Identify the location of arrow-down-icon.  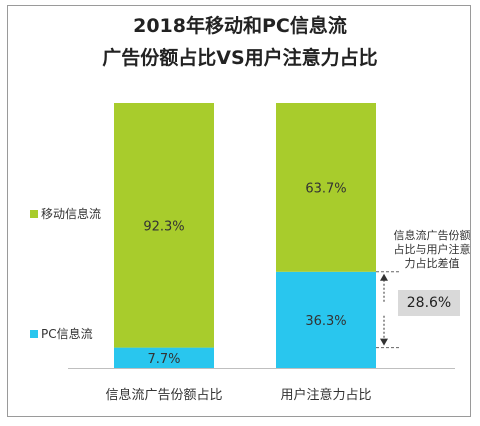
(384, 342).